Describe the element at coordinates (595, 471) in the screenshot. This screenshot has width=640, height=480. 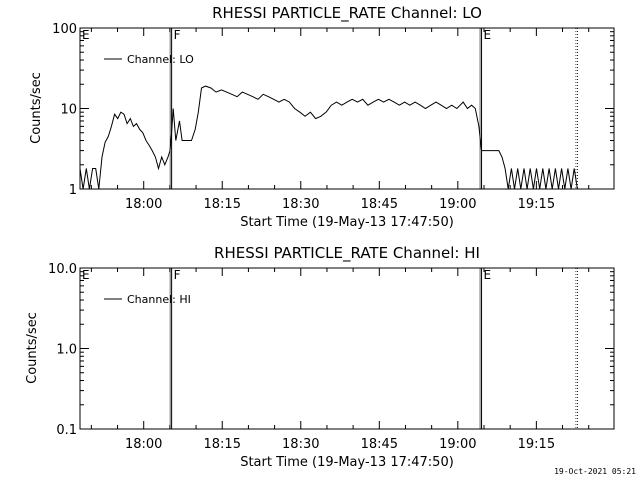
I see `timestamp-stamp: 19-Oct-2021 05:21` at that location.